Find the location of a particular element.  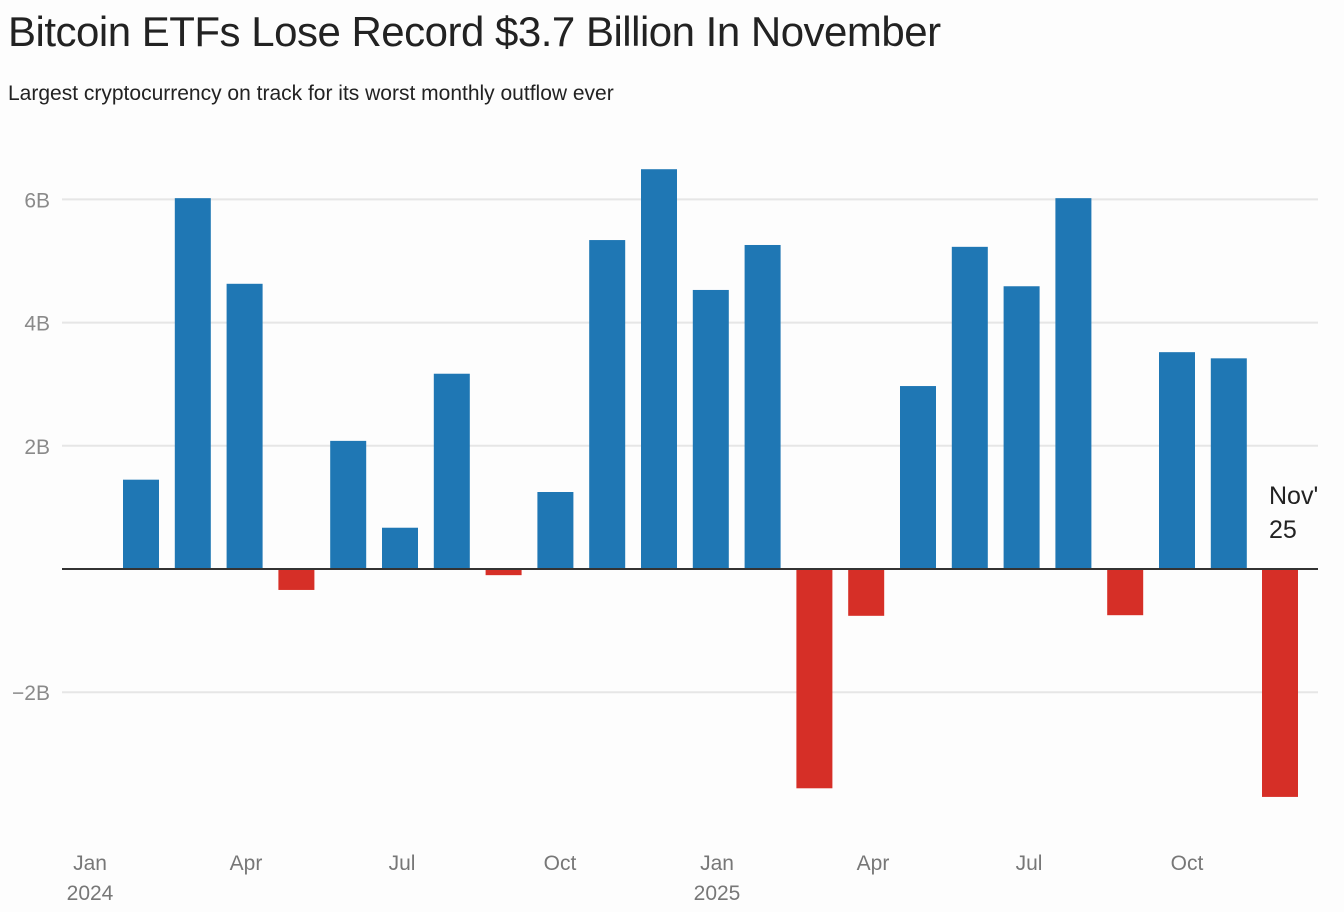

y-tick-label: 4B is located at coordinates (37, 324).